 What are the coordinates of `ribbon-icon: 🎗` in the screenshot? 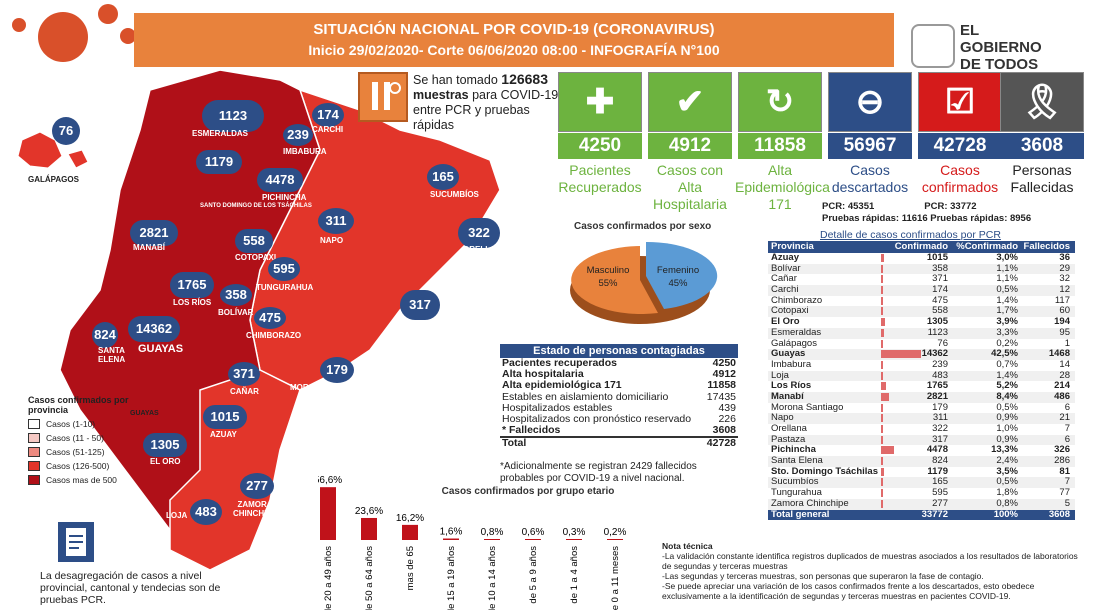 It's located at (1042, 102).